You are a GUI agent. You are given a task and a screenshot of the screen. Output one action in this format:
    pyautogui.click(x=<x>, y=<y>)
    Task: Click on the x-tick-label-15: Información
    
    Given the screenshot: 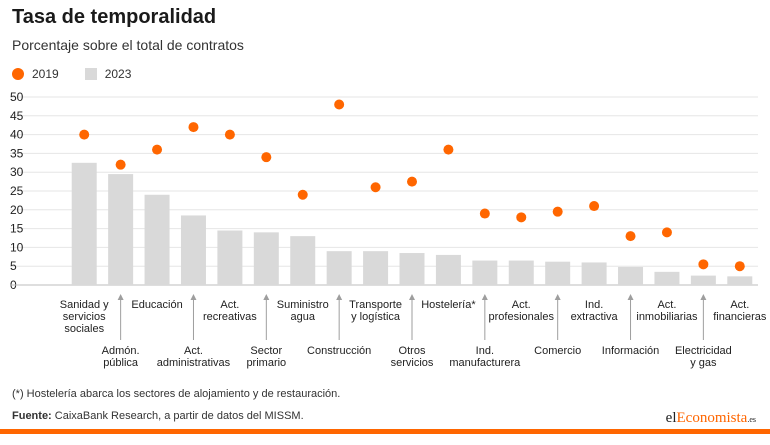 What is the action you would take?
    pyautogui.click(x=630, y=351)
    